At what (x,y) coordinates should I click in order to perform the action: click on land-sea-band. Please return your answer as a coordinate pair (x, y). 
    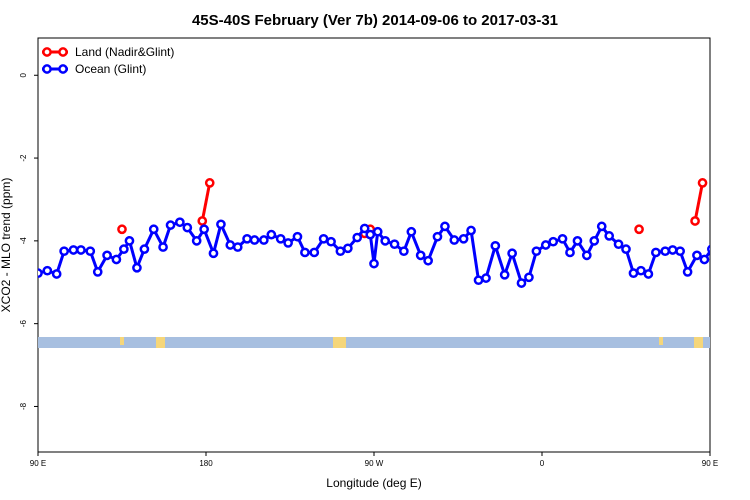
    Looking at the image, I should click on (374, 342).